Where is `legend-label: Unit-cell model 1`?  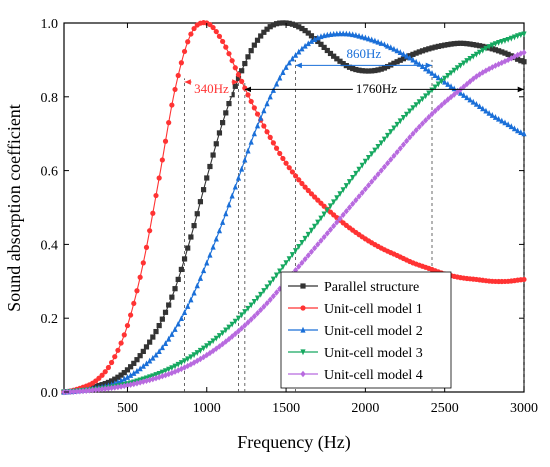
legend-label: Unit-cell model 1 is located at coordinates (373, 309).